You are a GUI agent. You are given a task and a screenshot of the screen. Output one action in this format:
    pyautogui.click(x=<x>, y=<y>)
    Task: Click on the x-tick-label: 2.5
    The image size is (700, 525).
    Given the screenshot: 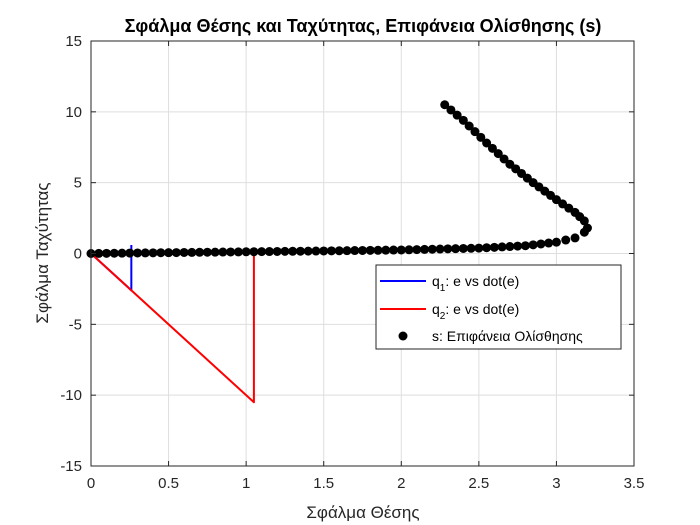 What is the action you would take?
    pyautogui.click(x=478, y=483)
    